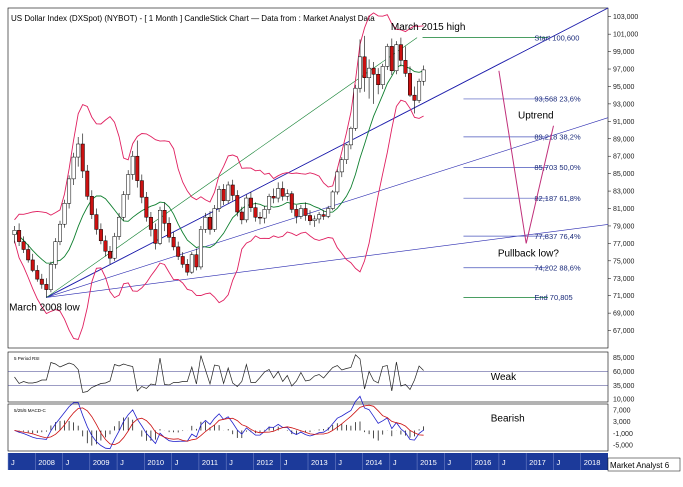  What do you see at coordinates (624, 331) in the screenshot?
I see `price-tick-label: 67,000` at bounding box center [624, 331].